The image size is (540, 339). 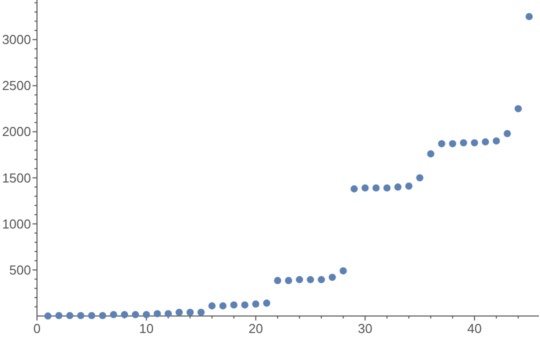 I want to click on x-tick-label: 20, so click(x=255, y=328).